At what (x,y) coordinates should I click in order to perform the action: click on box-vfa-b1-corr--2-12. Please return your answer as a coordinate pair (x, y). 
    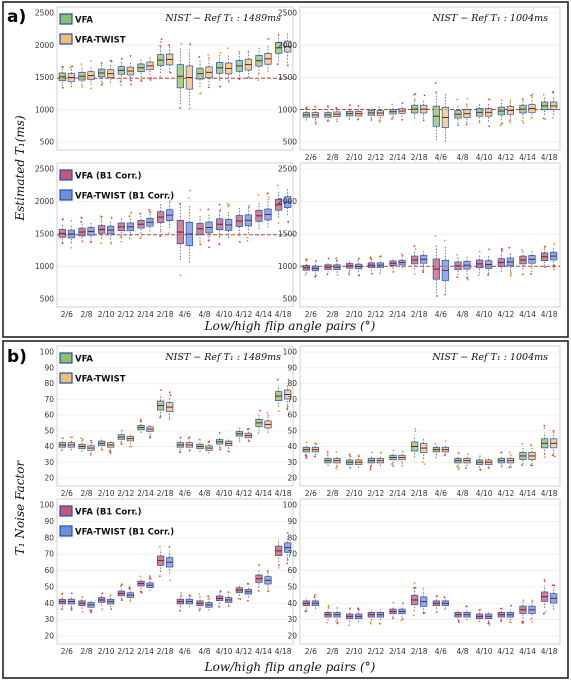
    Looking at the image, I should click on (121, 592).